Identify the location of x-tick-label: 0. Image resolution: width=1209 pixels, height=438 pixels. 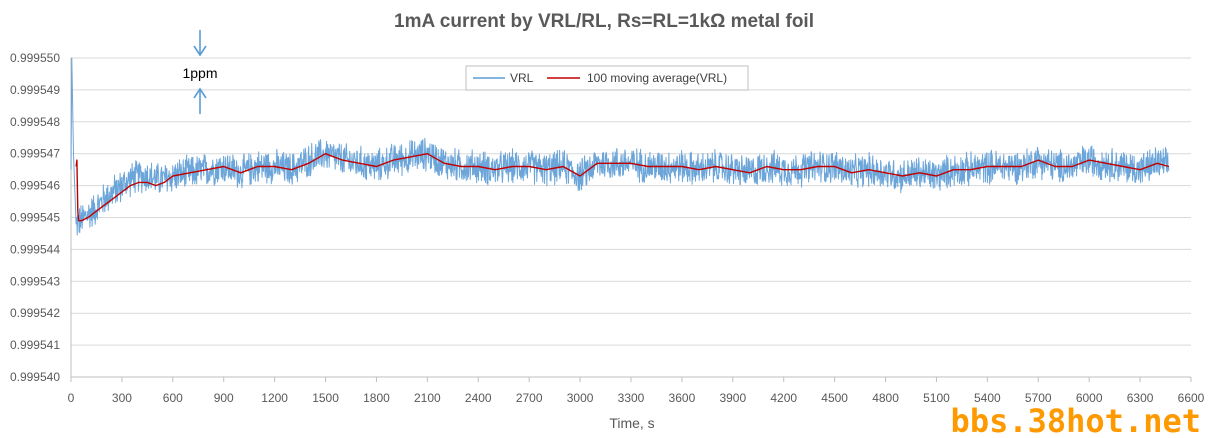
(71, 398).